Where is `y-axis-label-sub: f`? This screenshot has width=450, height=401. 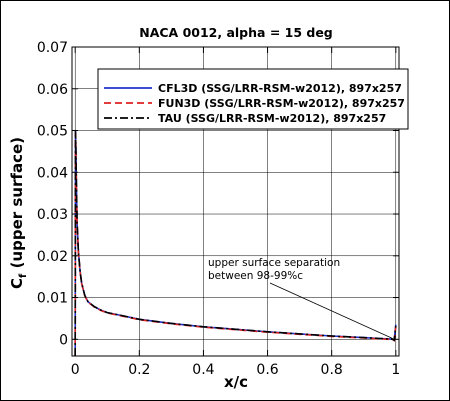
y-axis-label-sub: f is located at coordinates (23, 275).